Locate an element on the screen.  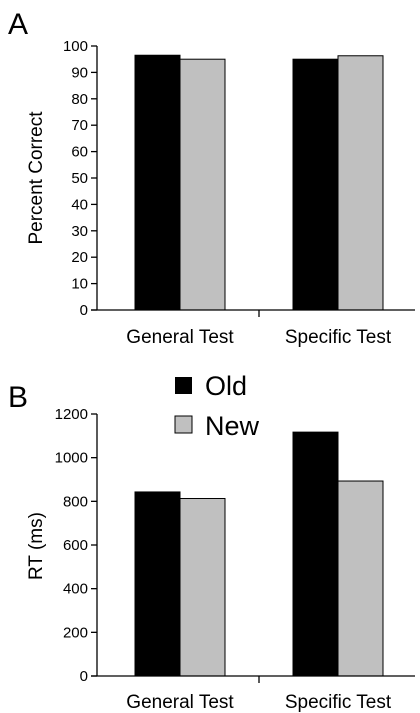
y-tick-label: 600 is located at coordinates (75, 545).